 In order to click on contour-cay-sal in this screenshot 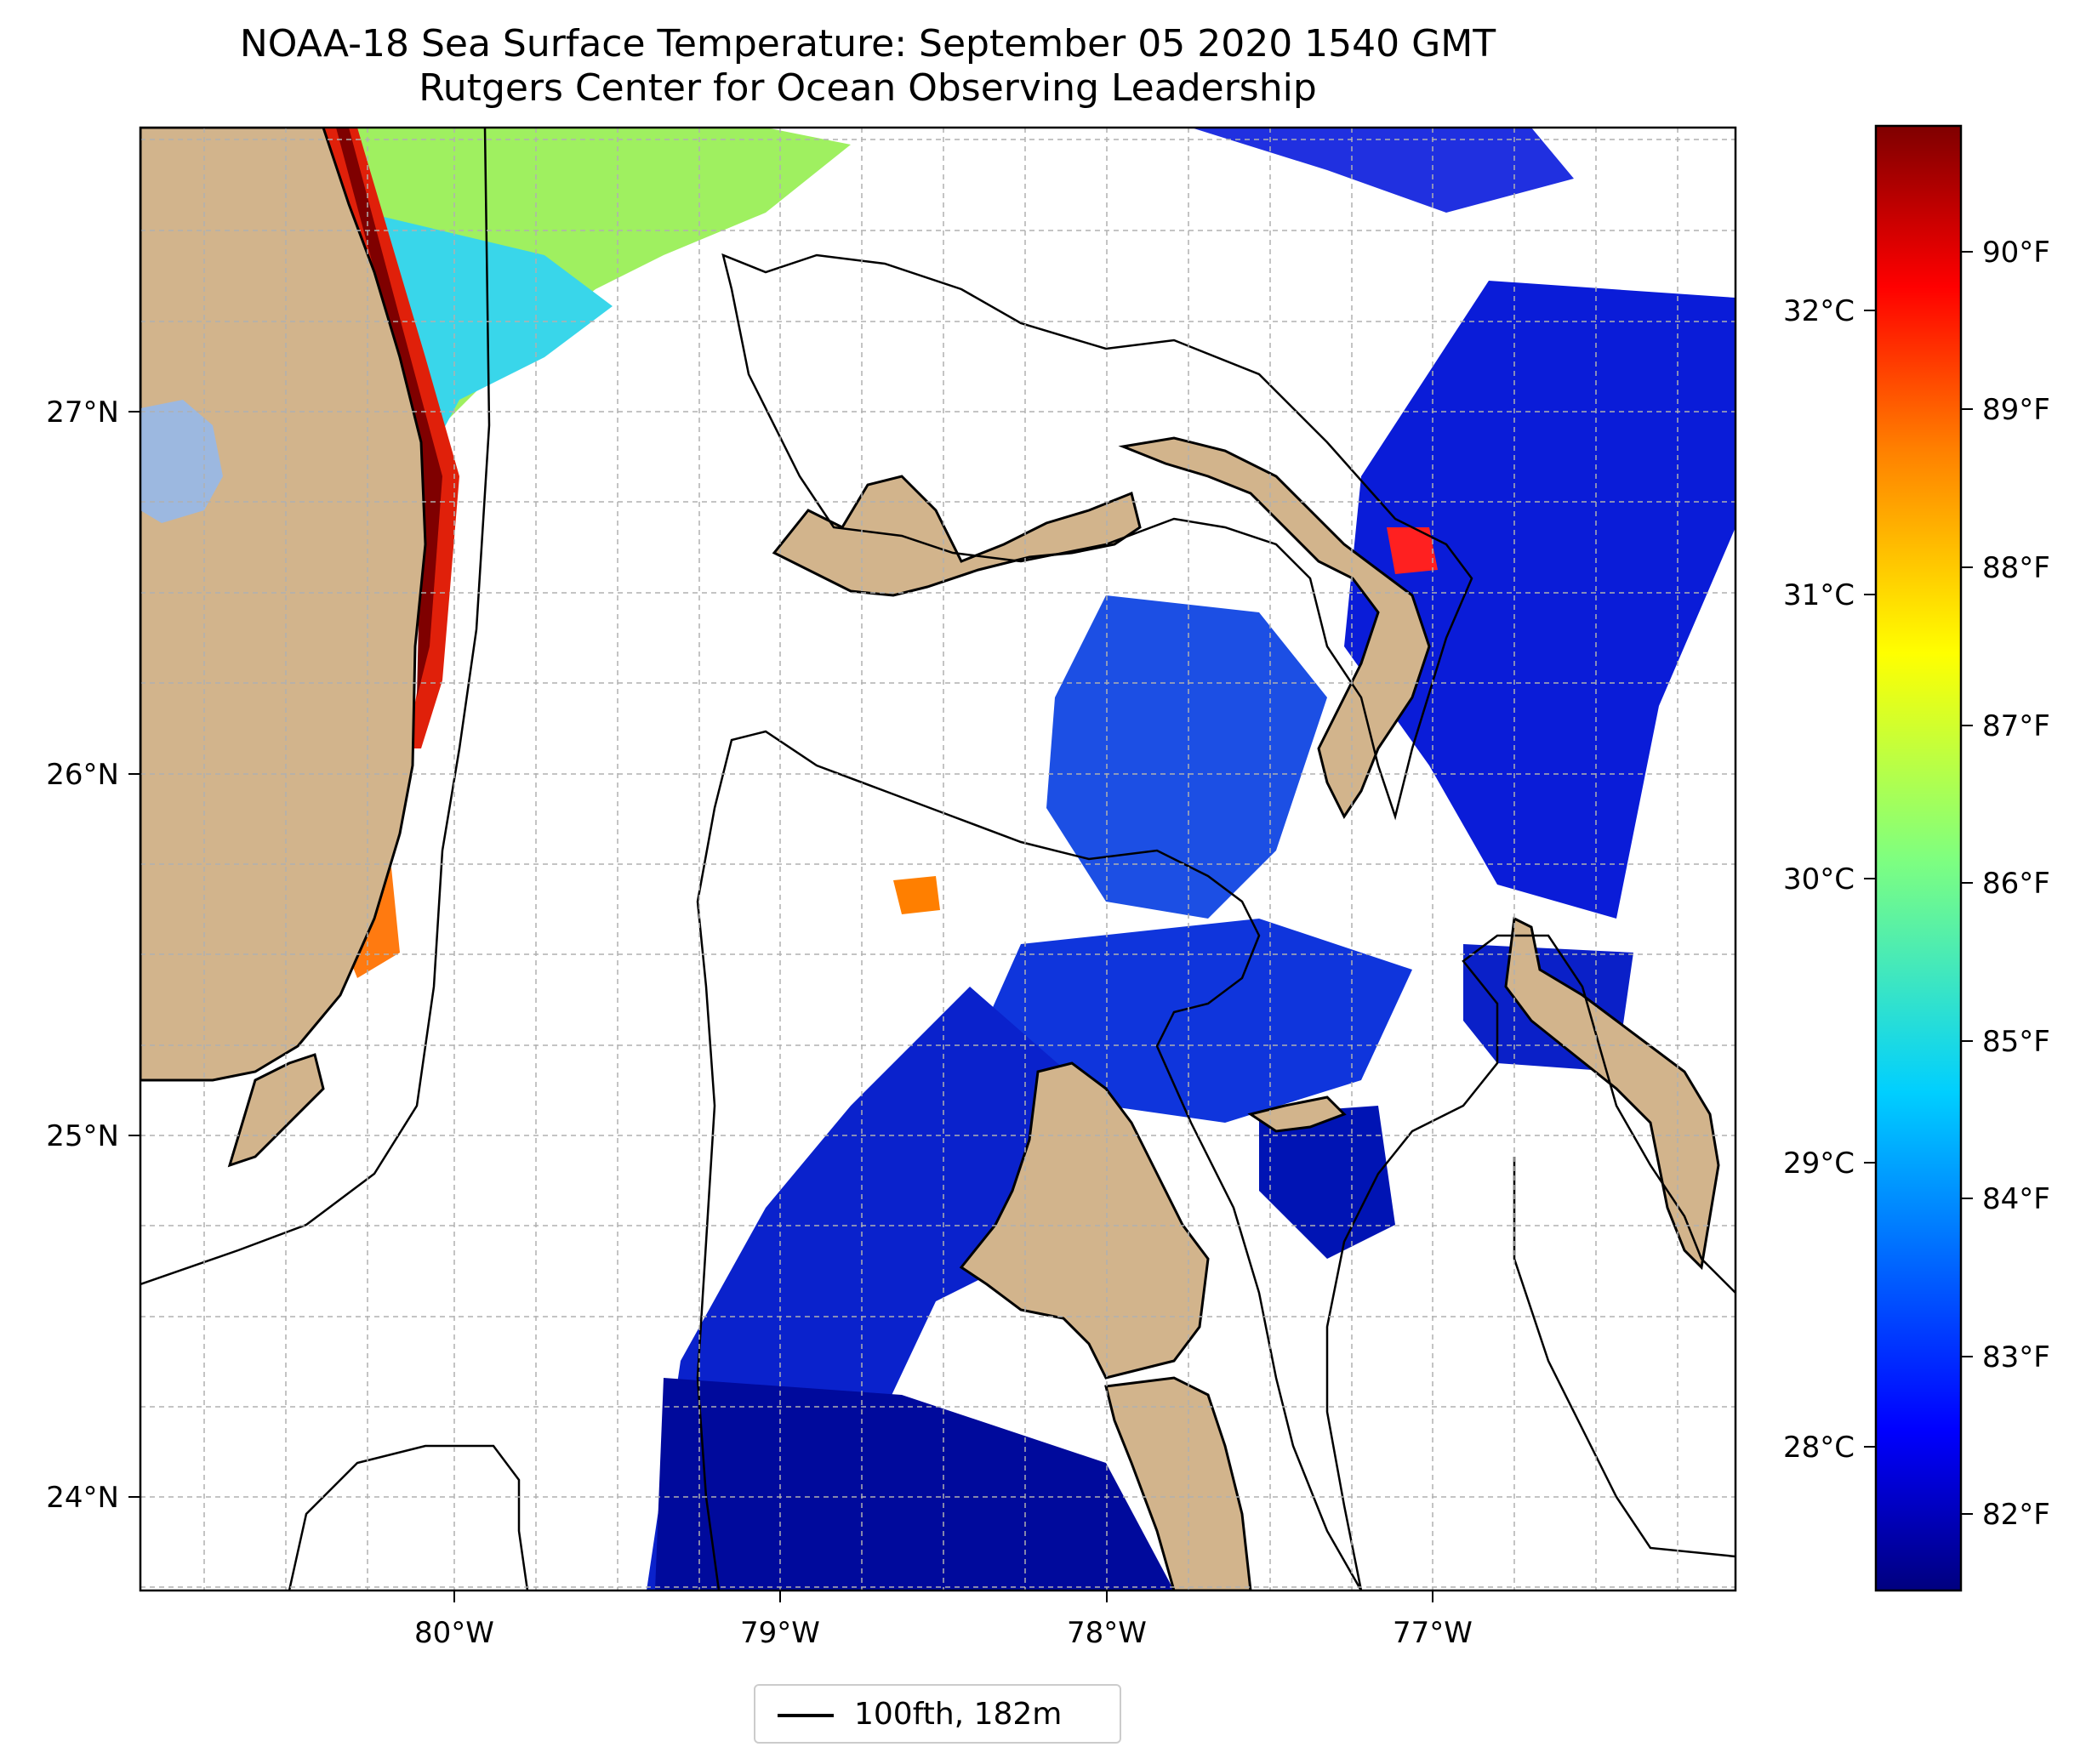, I will do `click(408, 1517)`.